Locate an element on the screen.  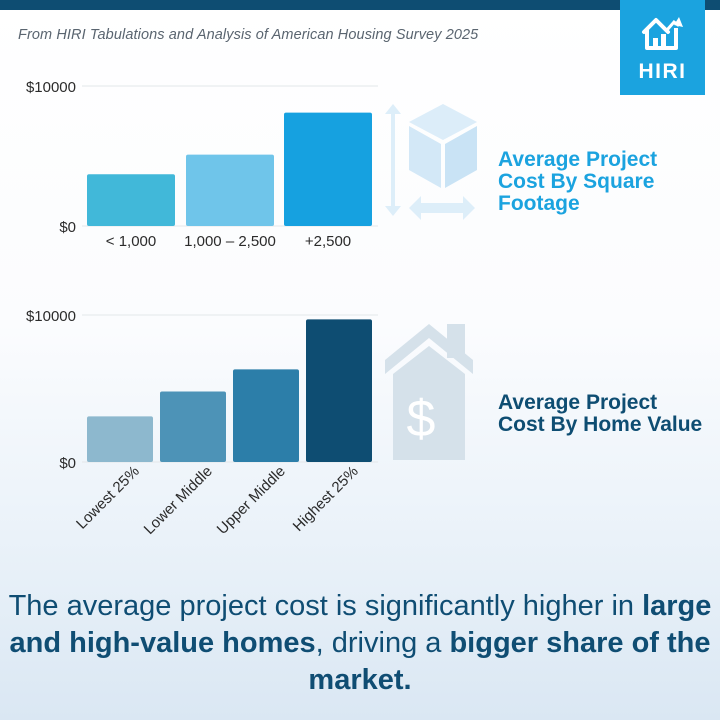
summary-bold1: large and high-value homes is located at coordinates (360, 624).